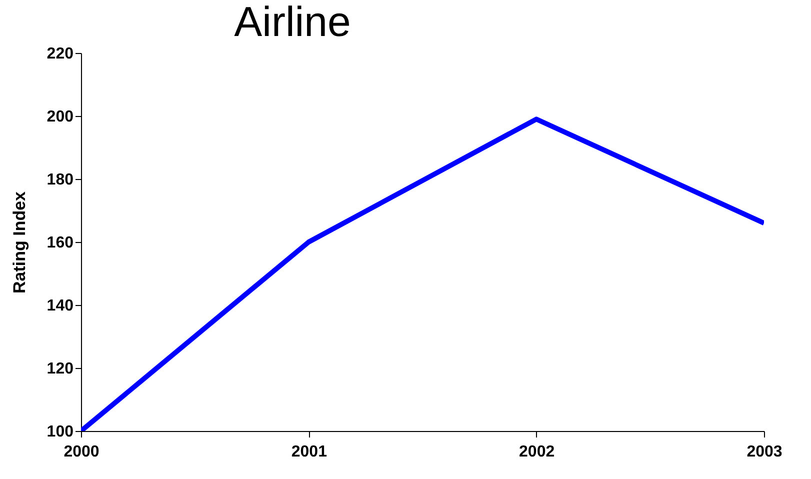 Image resolution: width=811 pixels, height=479 pixels. Describe the element at coordinates (292, 22) in the screenshot. I see `chart-title: Airline` at that location.